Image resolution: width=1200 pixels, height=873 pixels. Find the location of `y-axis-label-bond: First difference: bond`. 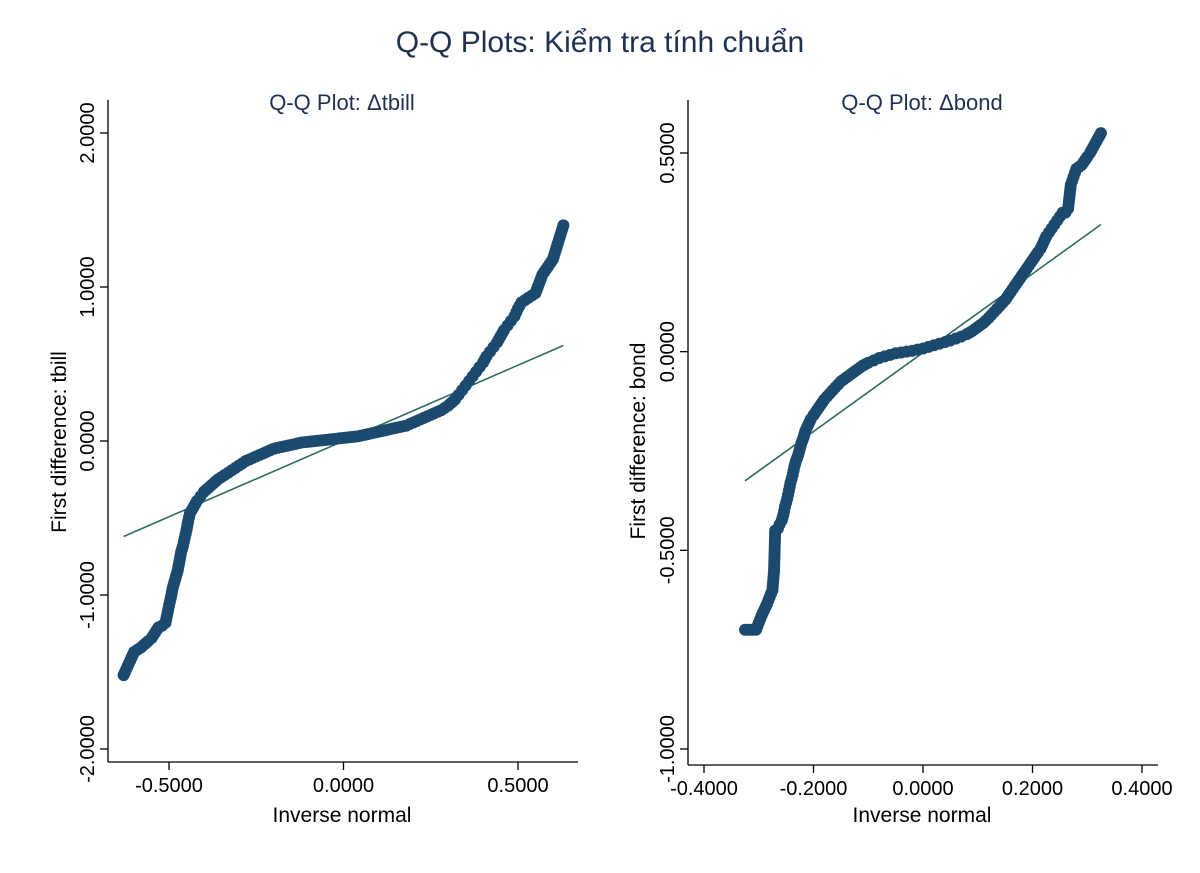

y-axis-label-bond: First difference: bond is located at coordinates (638, 441).